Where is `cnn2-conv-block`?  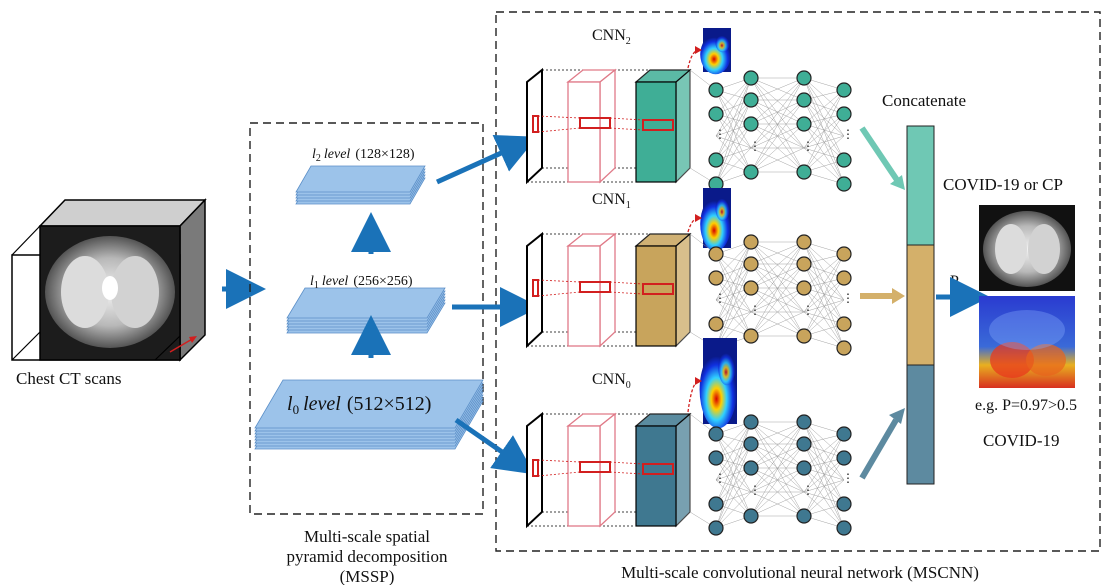
cnn2-conv-block is located at coordinates (663, 126).